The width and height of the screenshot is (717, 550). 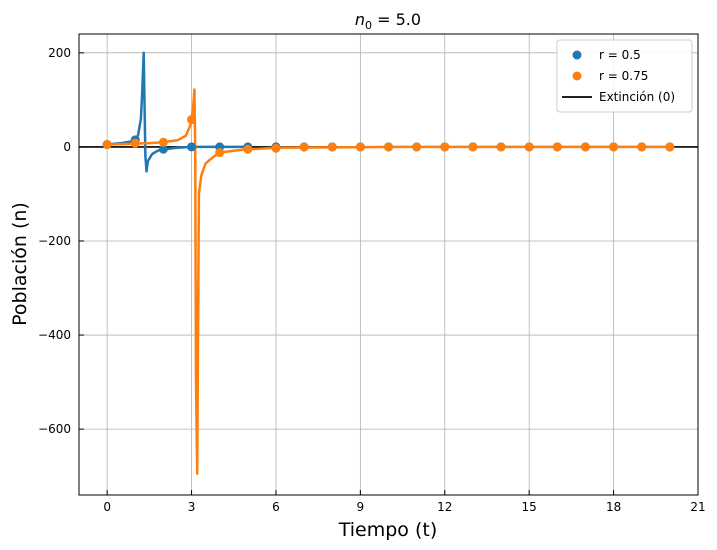 I want to click on x-tick-label: 3, so click(x=192, y=507).